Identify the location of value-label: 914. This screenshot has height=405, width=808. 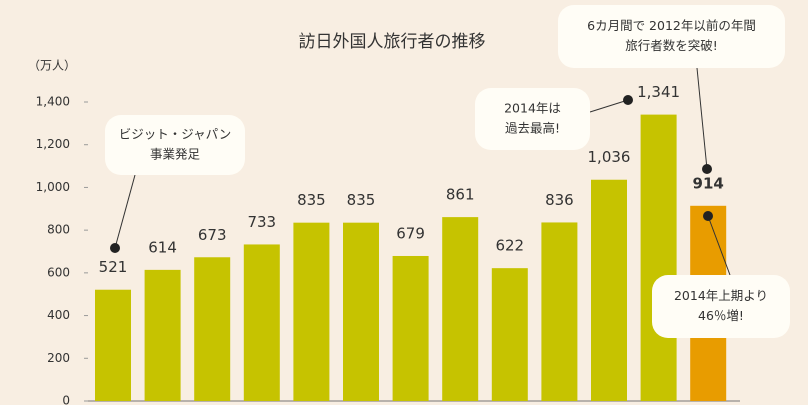
(708, 183).